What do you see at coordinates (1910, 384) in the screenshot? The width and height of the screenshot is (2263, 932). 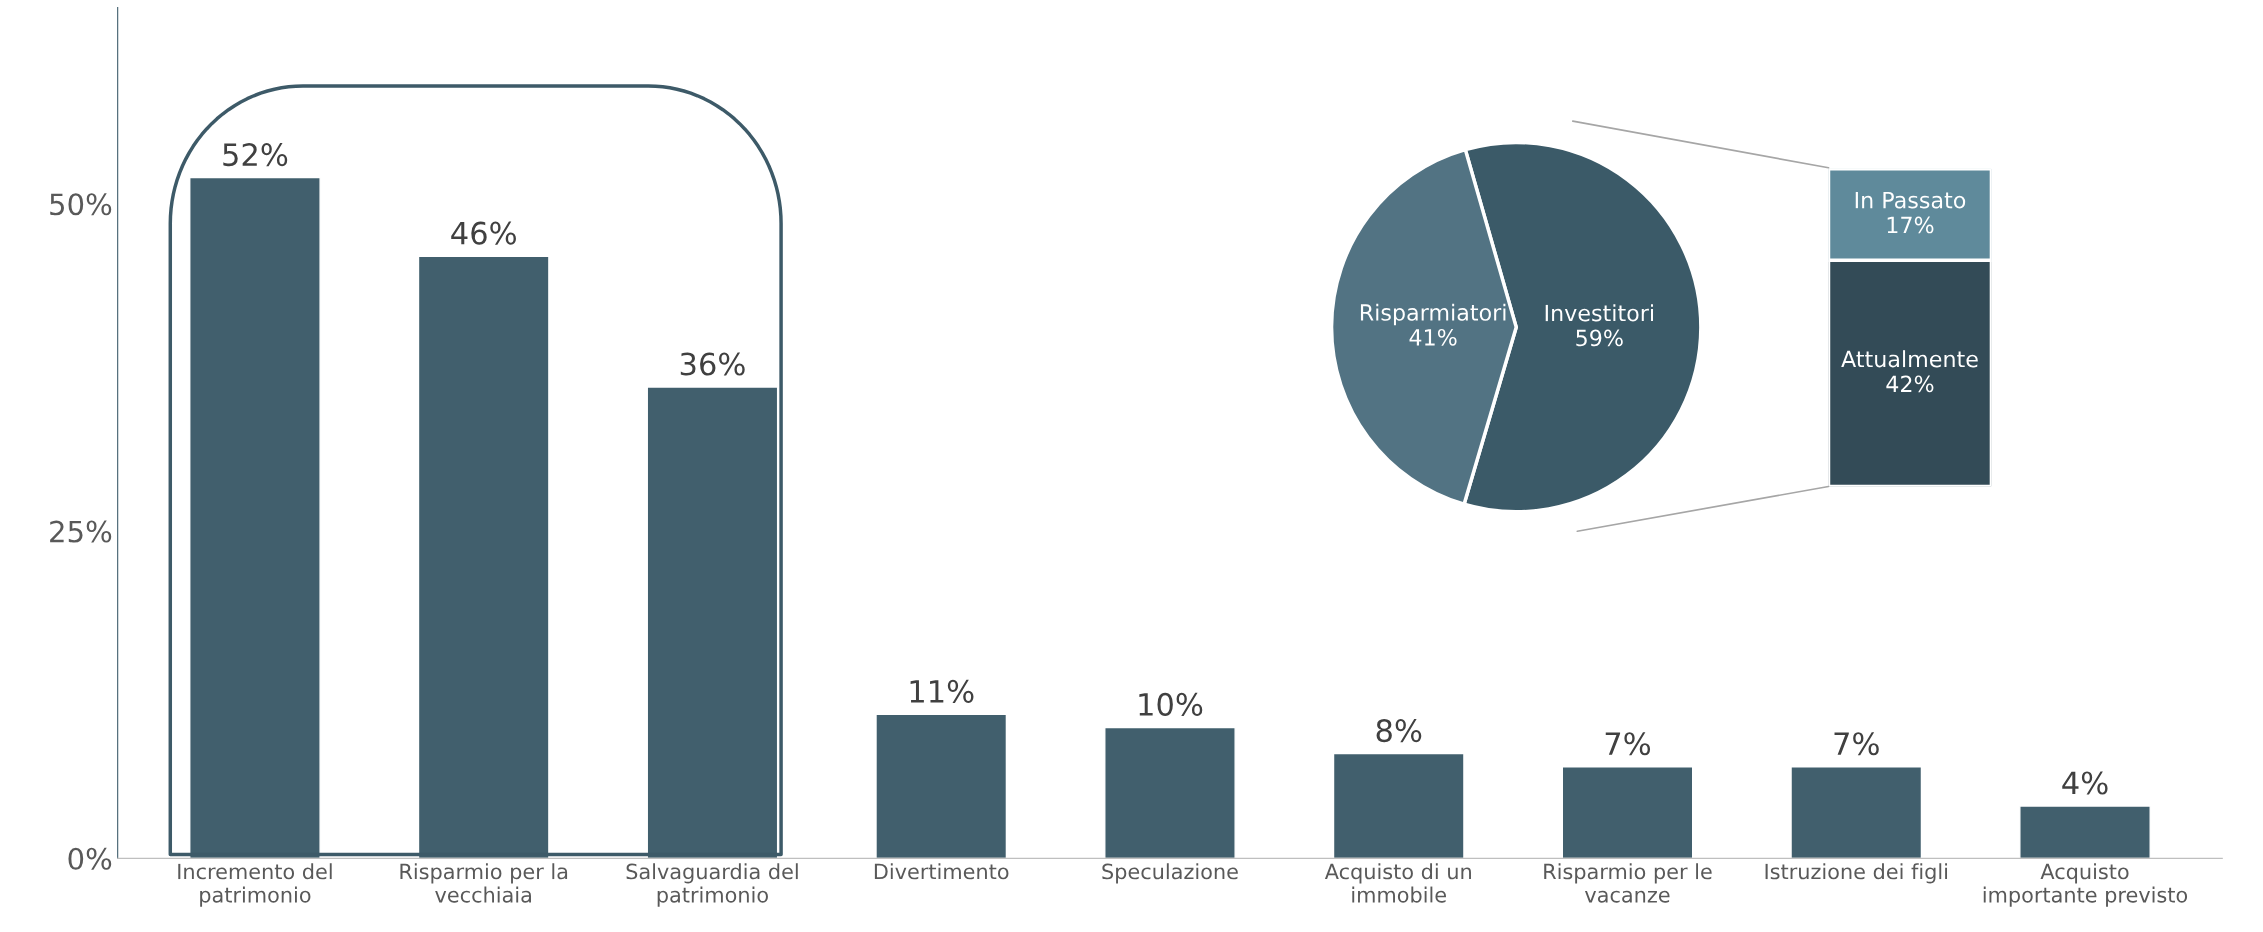 I see `data-label: 42%` at bounding box center [1910, 384].